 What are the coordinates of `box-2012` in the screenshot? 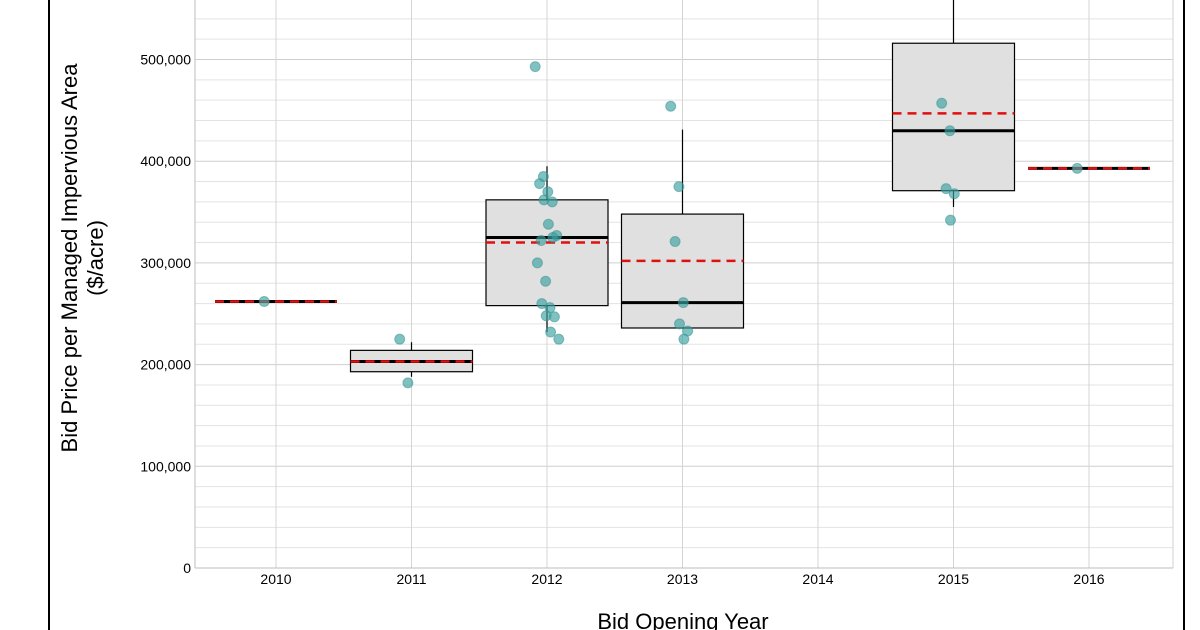 It's located at (547, 249).